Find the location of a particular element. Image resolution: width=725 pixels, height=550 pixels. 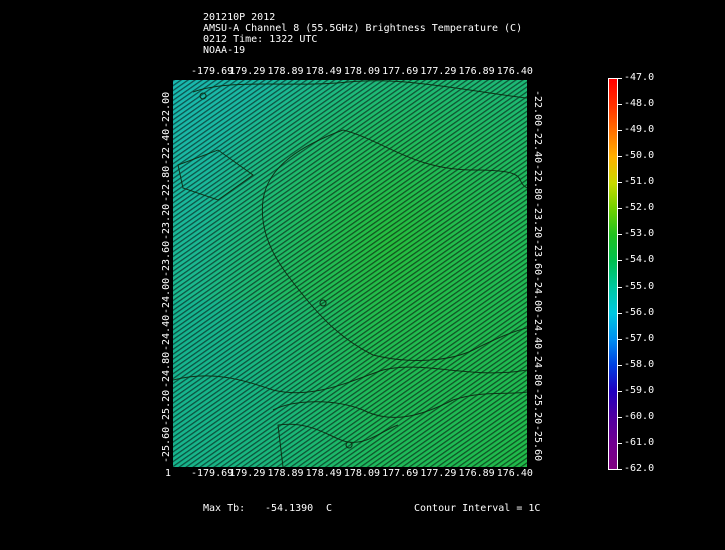

right-lat-tick: -24.80 is located at coordinates (537, 368).